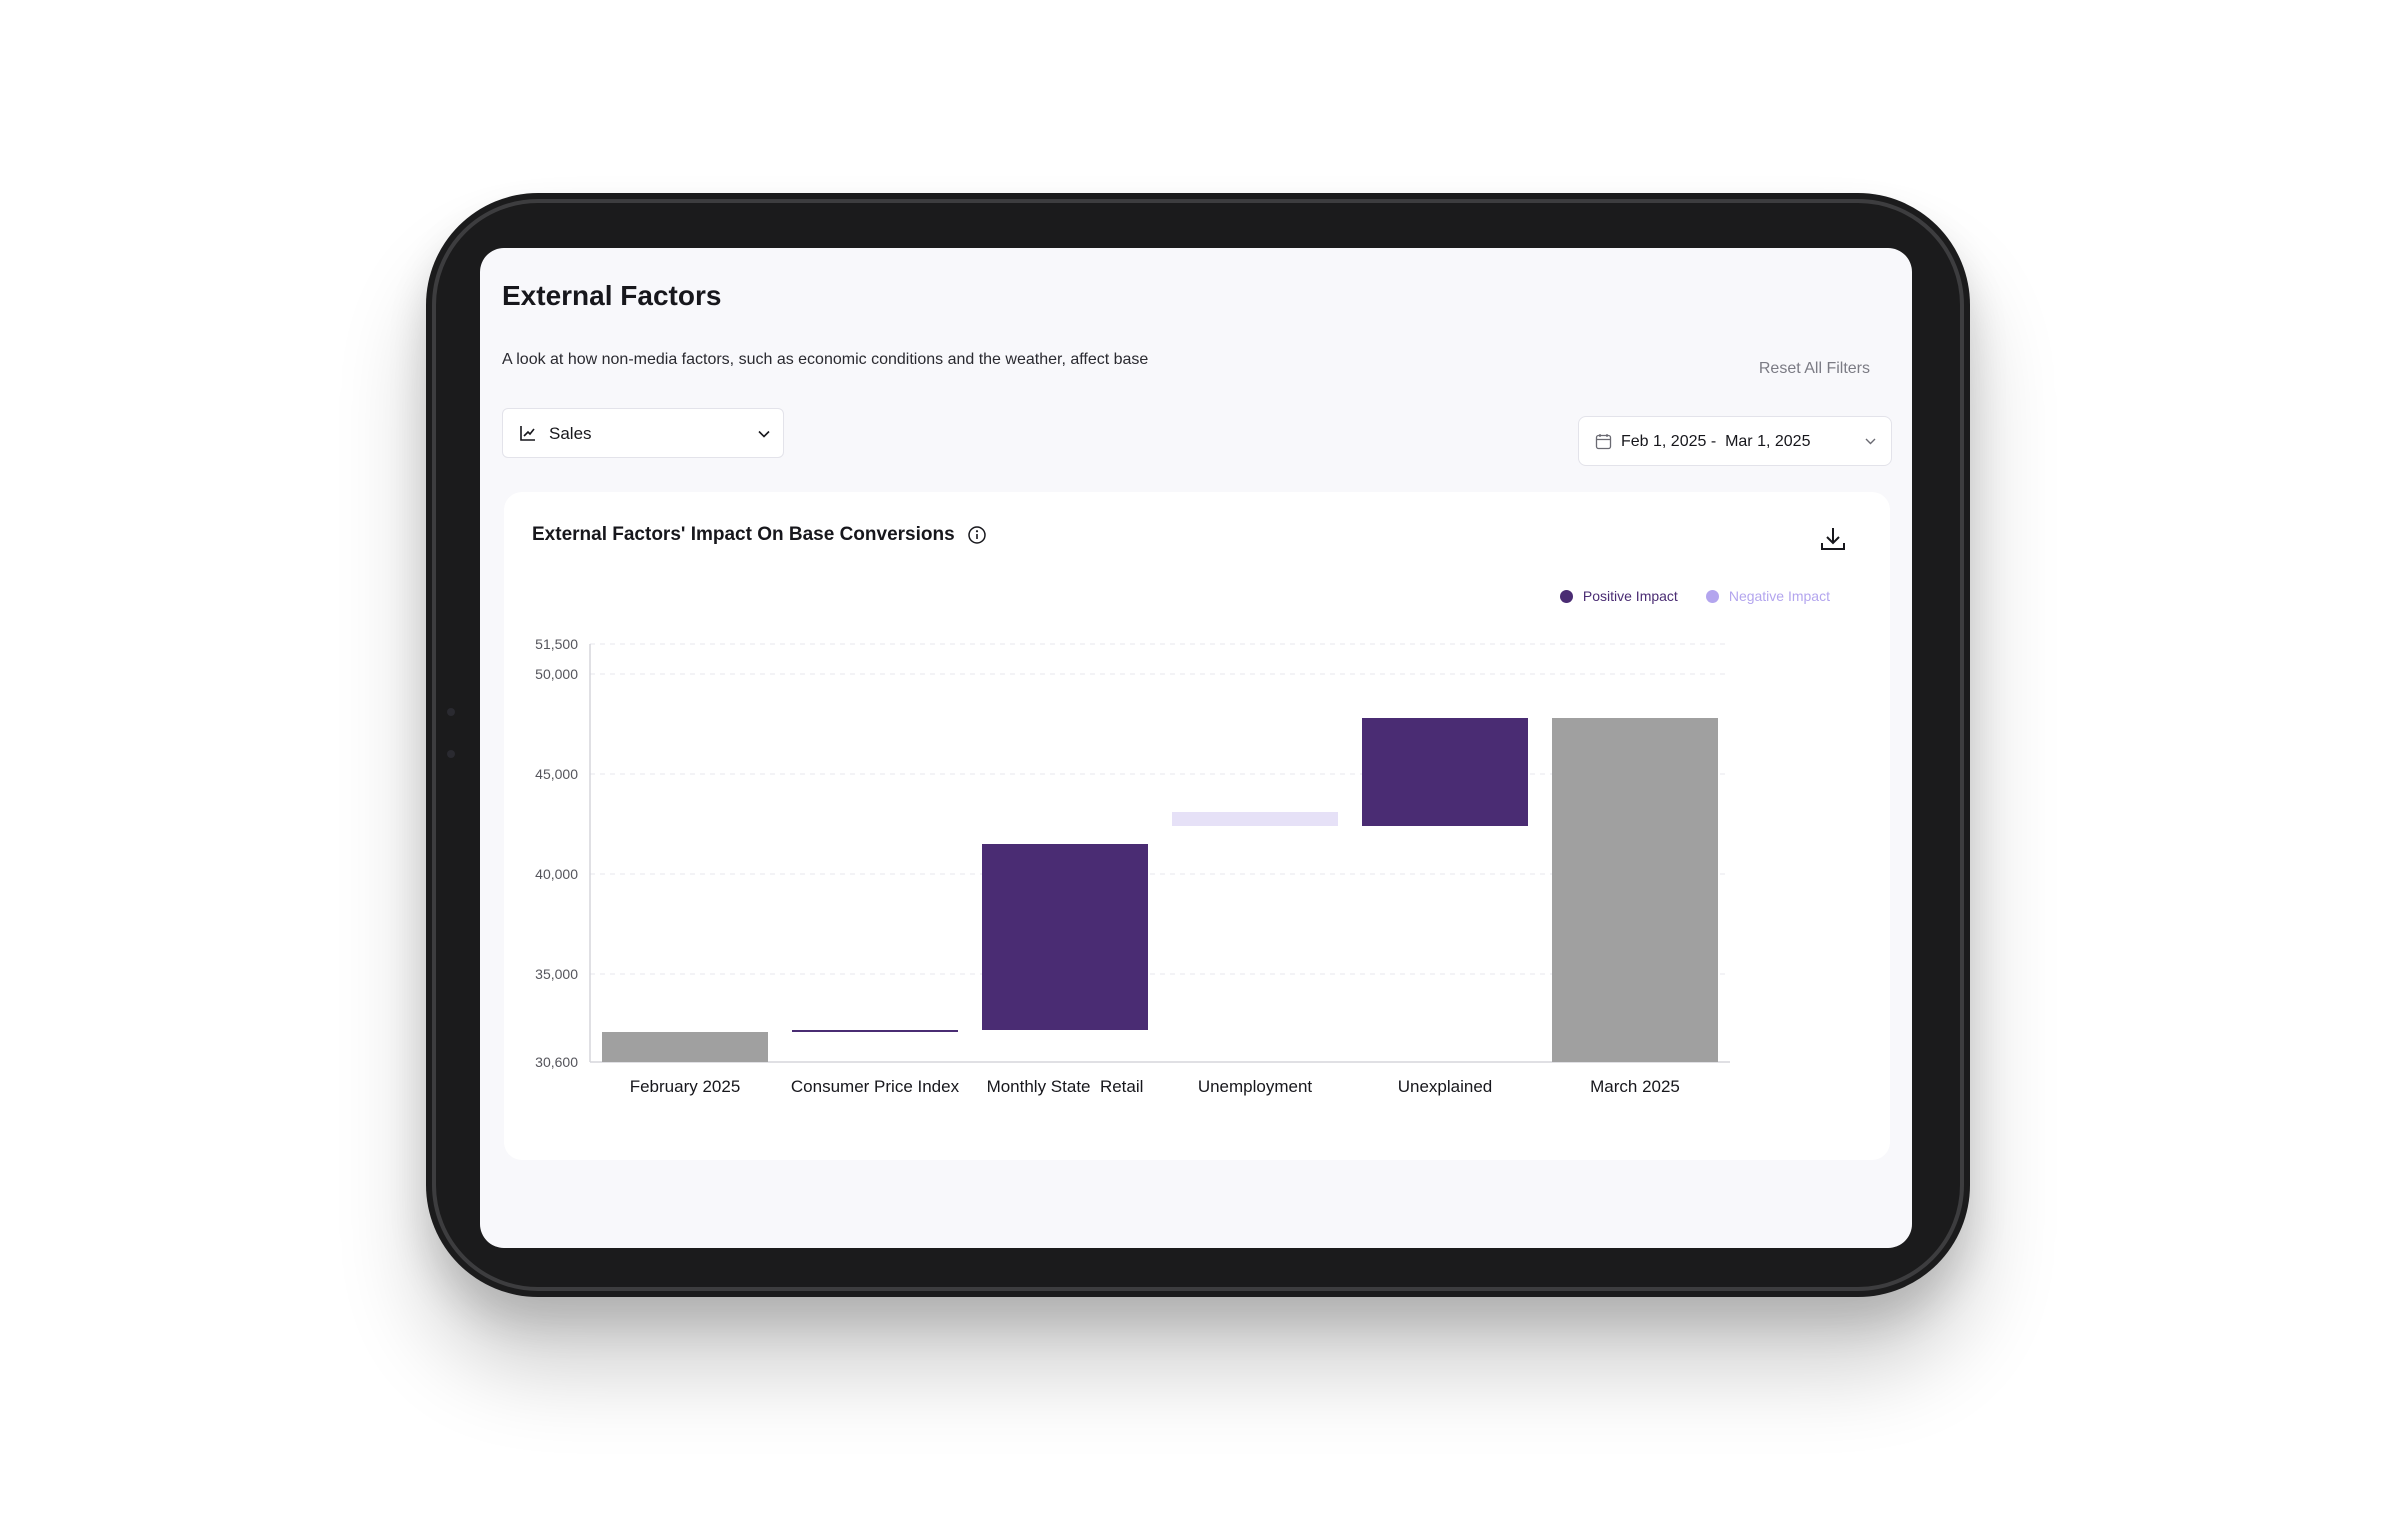  What do you see at coordinates (570, 433) in the screenshot?
I see `metric-select-value: Sales` at bounding box center [570, 433].